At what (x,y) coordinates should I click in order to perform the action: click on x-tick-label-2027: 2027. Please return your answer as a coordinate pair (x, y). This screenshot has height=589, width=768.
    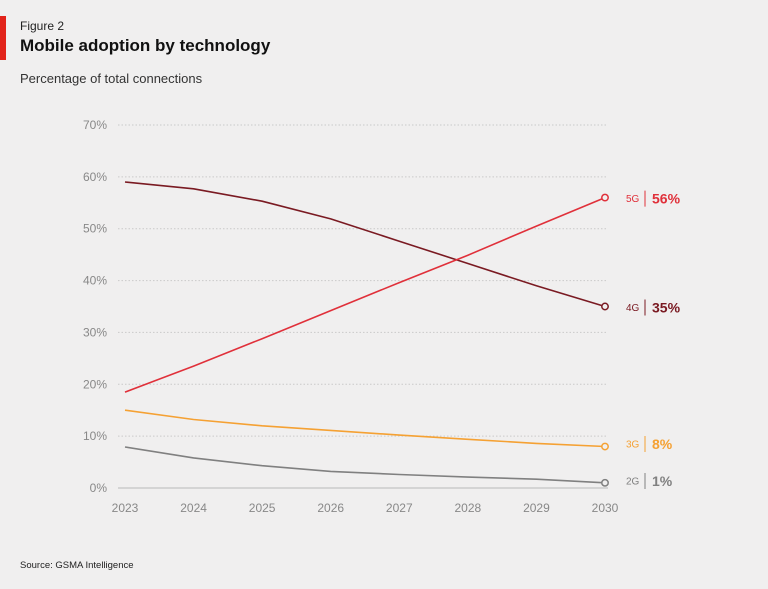
    Looking at the image, I should click on (399, 508).